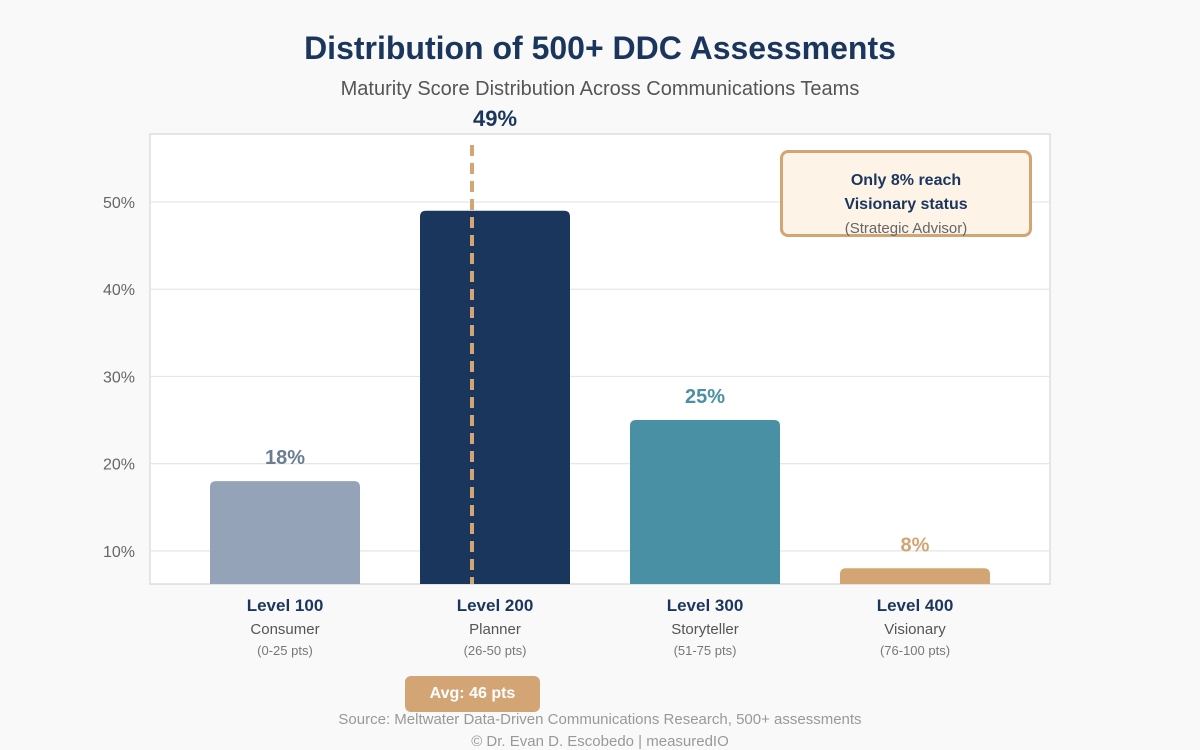 Image resolution: width=1200 pixels, height=750 pixels. I want to click on category-label-level-300: Level 300 Storyteller (51-75 pts), so click(705, 627).